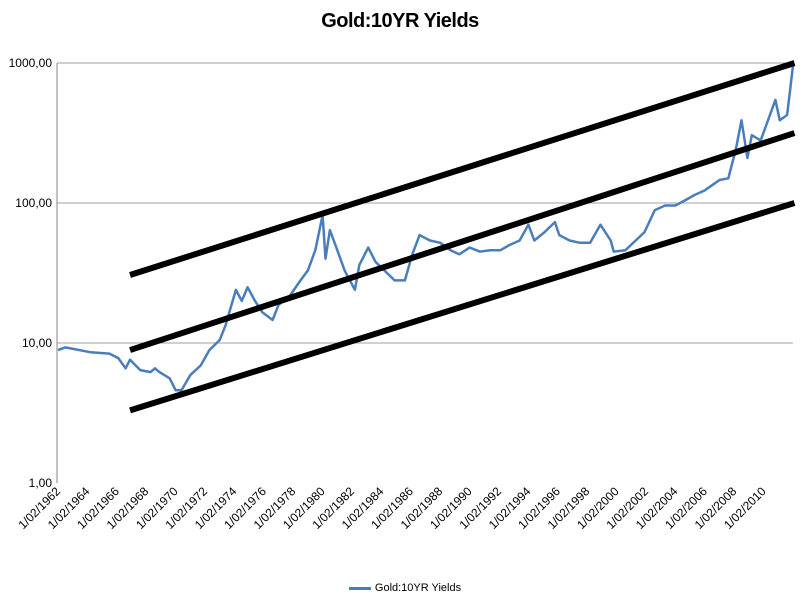 The height and width of the screenshot is (600, 800). Describe the element at coordinates (41, 483) in the screenshot. I see `y-tick-label: 1,00` at that location.